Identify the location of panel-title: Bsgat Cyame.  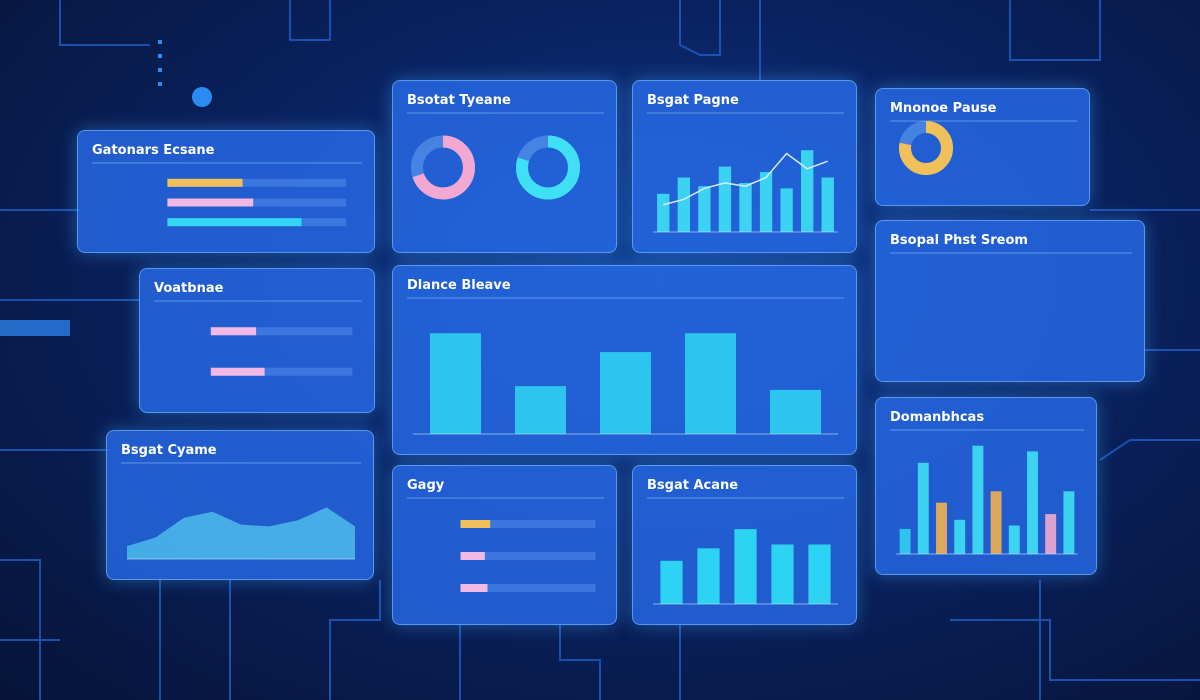
(169, 450).